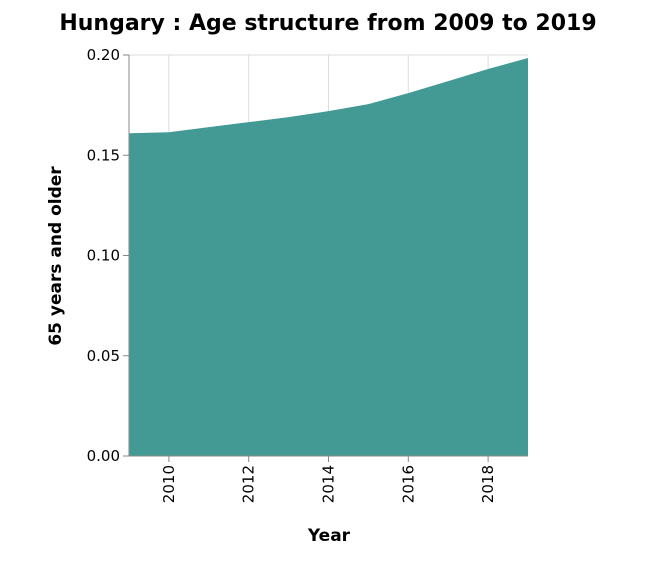 Image resolution: width=656 pixels, height=561 pixels. What do you see at coordinates (408, 484) in the screenshot?
I see `x-tick-label-3: 2016` at bounding box center [408, 484].